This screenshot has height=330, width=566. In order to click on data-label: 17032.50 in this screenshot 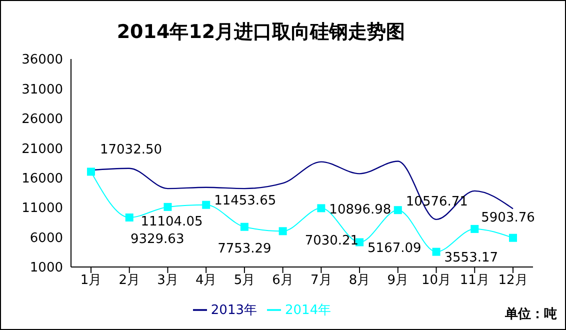, I will do `click(131, 150)`.